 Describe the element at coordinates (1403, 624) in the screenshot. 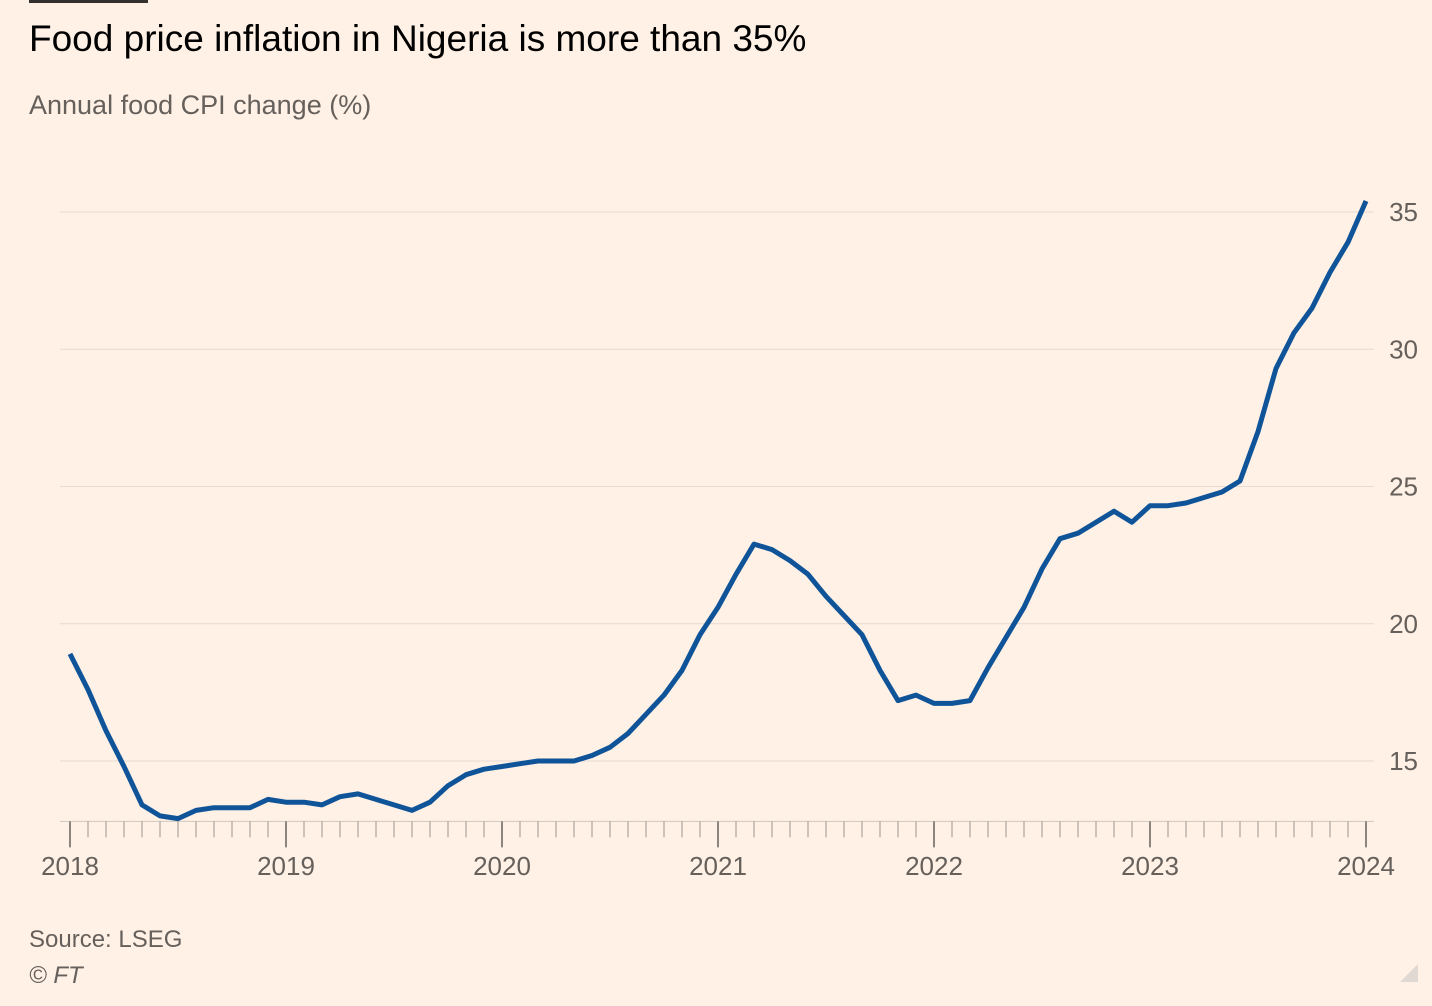

I see `y-tick-label: 20` at that location.